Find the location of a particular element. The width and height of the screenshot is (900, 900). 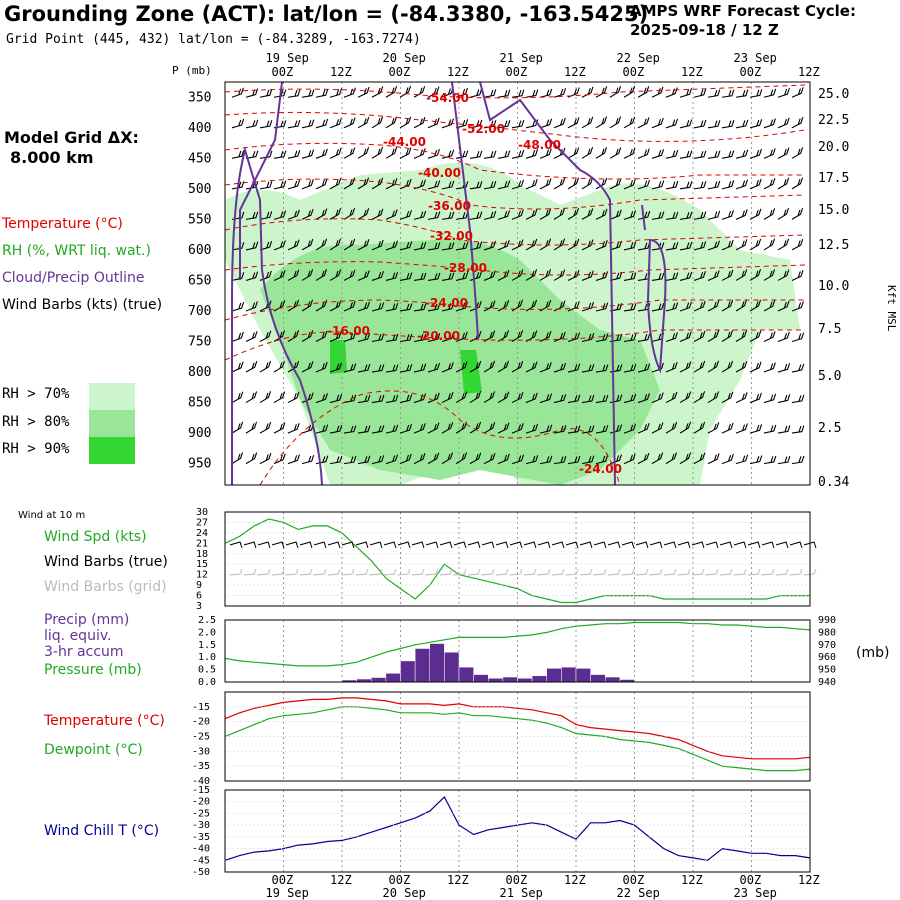

pressure-tick-label: 650 is located at coordinates (199, 280).